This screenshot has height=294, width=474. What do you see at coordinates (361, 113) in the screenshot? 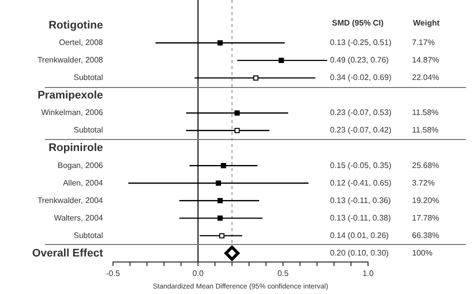
I see `annotation: 0.23 (-0.07, 0.53)` at bounding box center [361, 113].